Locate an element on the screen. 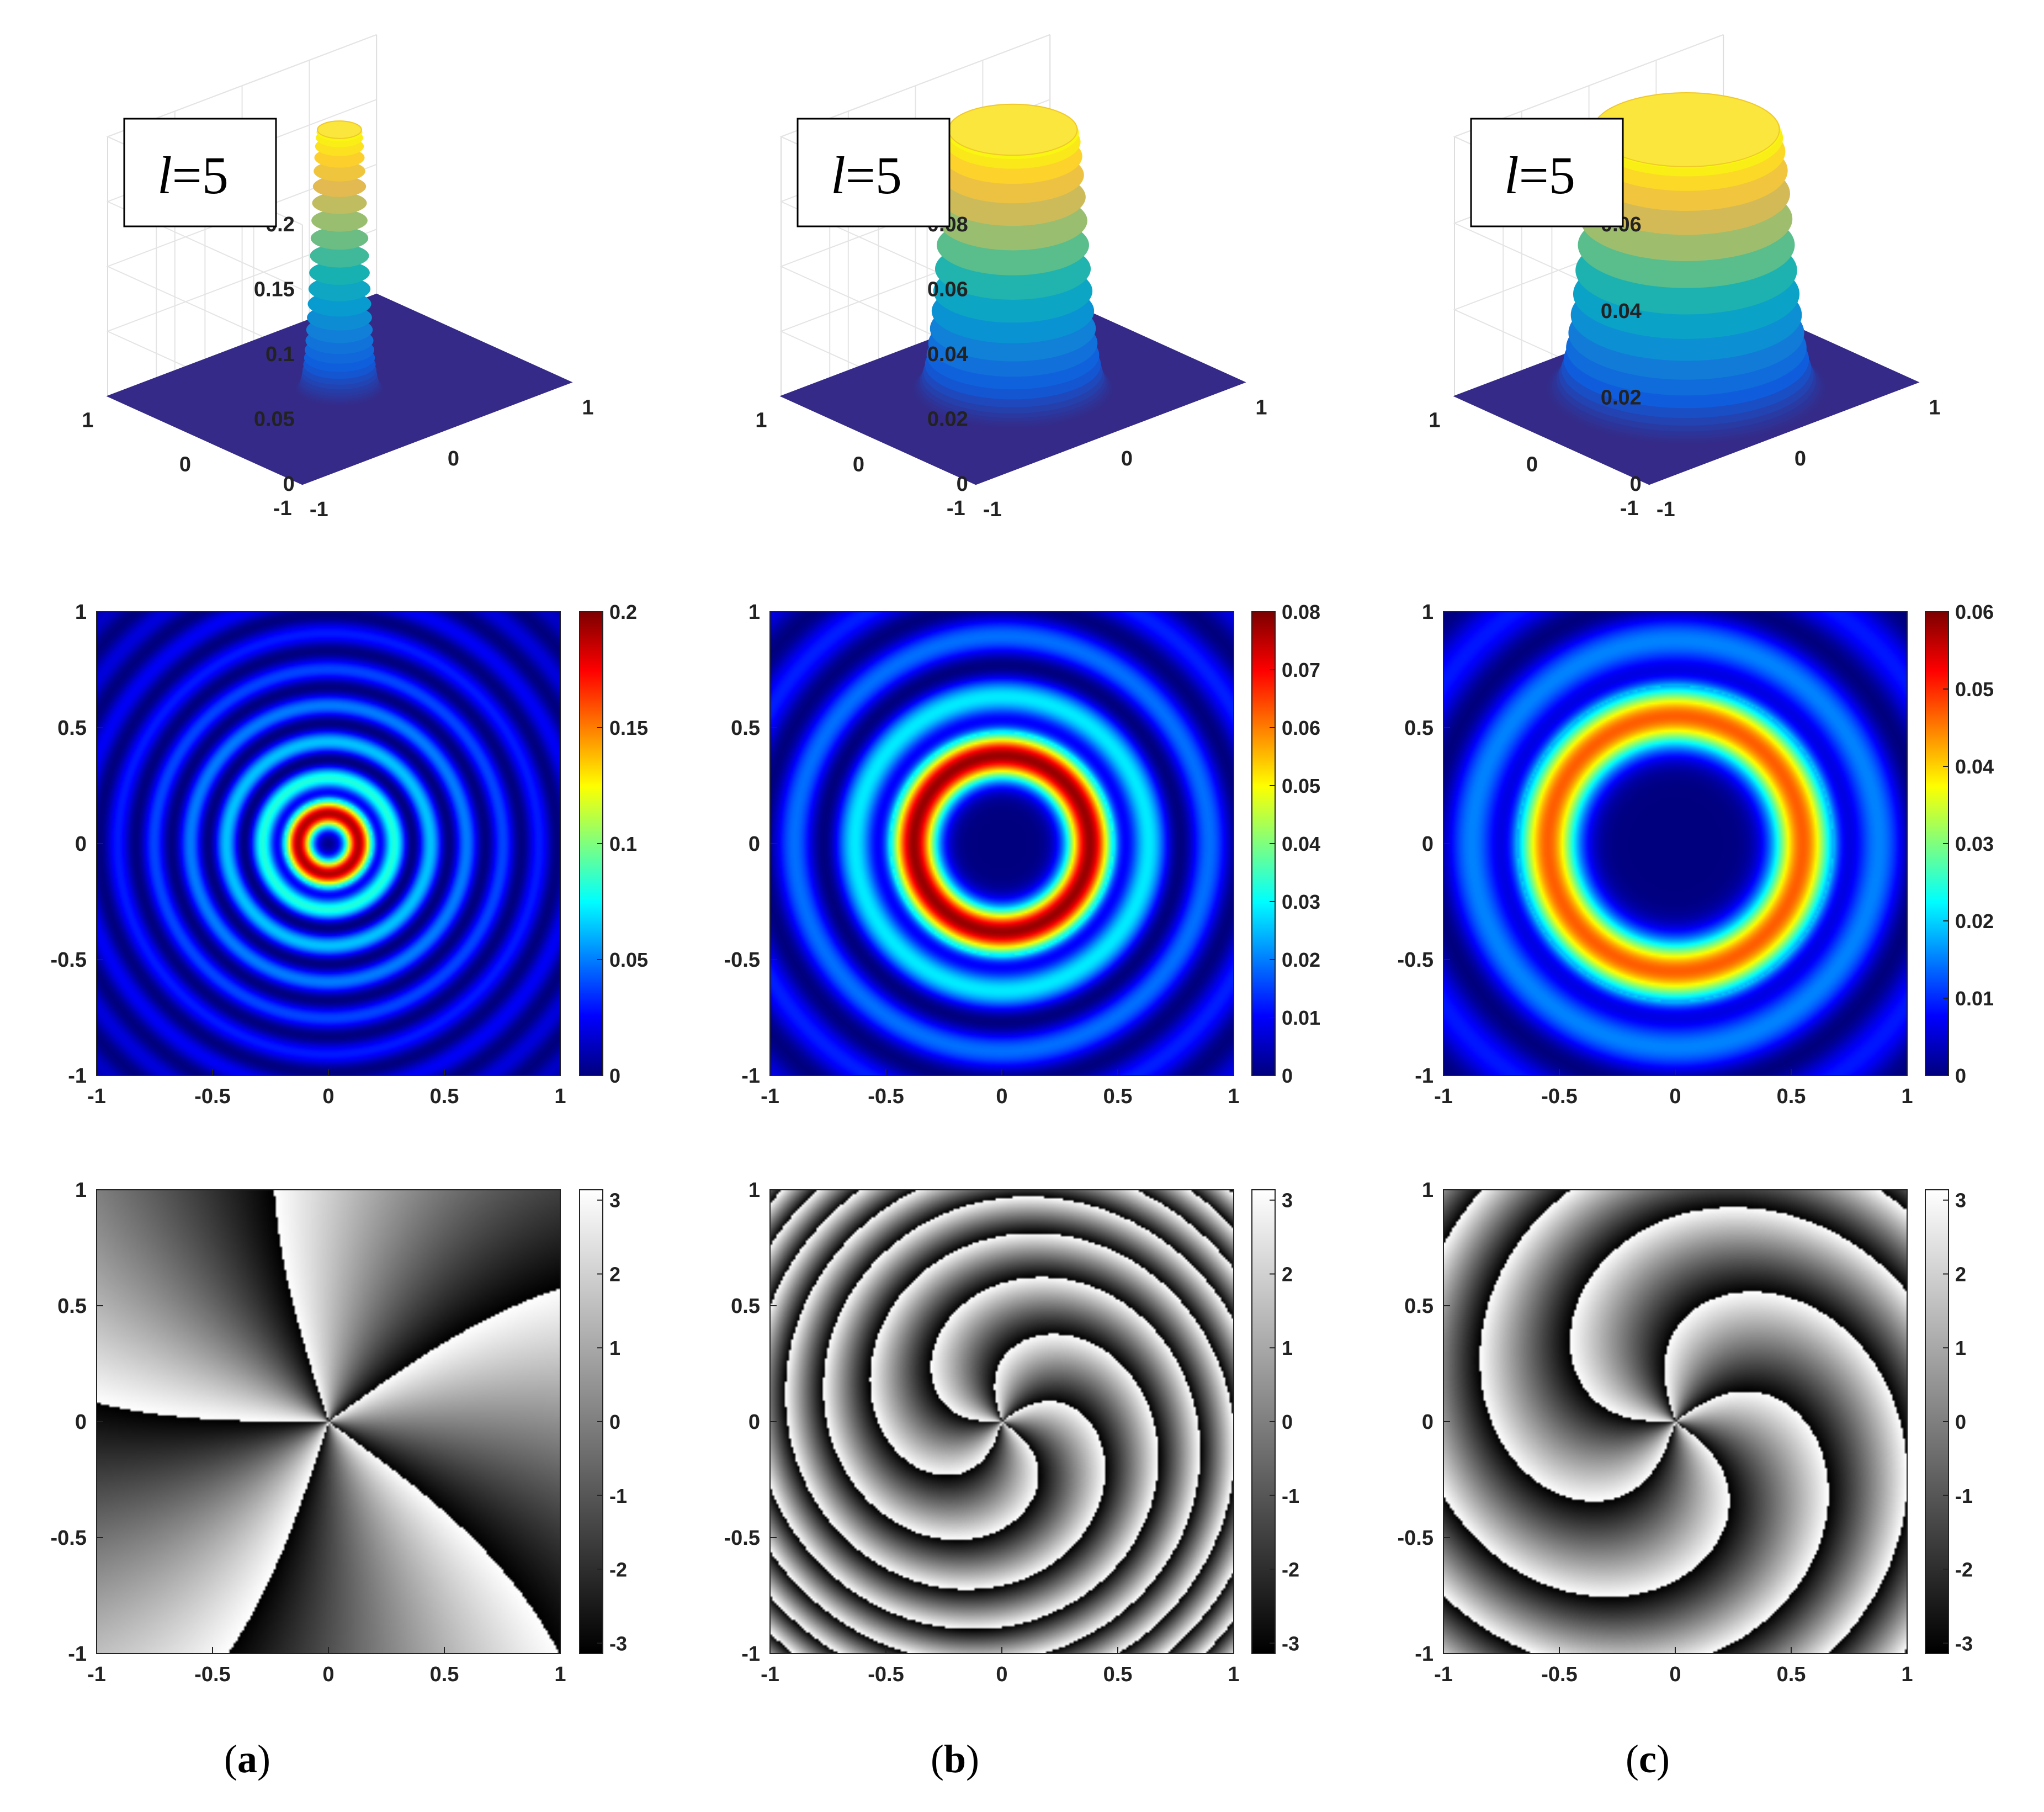 The height and width of the screenshot is (1812, 2044). panel-caption-b: (b) is located at coordinates (955, 1759).